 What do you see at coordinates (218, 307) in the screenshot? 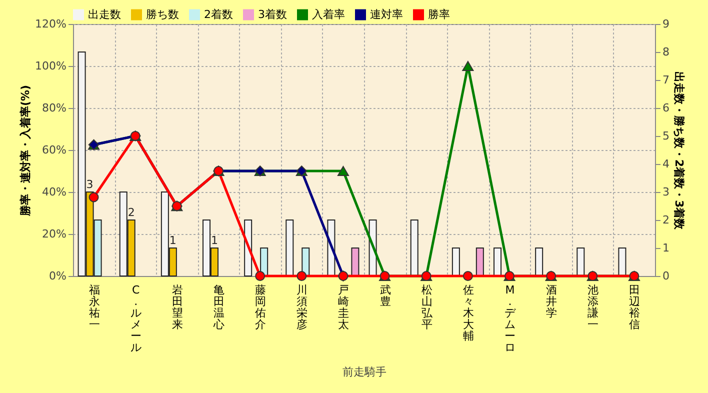
I see `x-tick-label: 亀田温心` at bounding box center [218, 307].